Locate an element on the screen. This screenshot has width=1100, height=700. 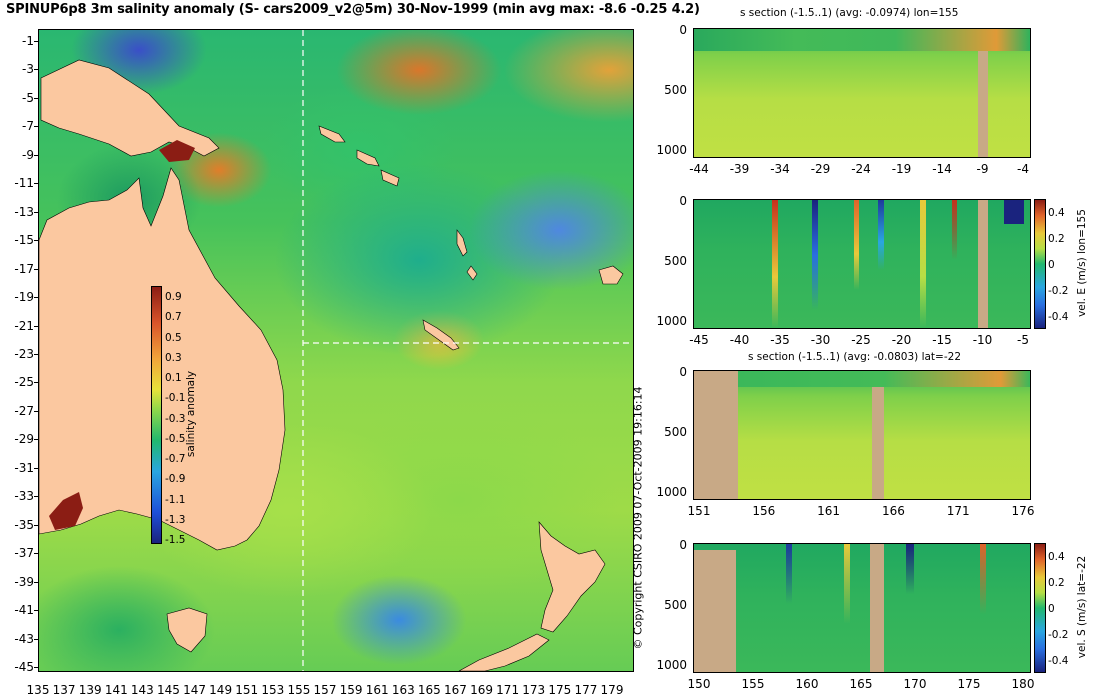
panel-2-x-tick: -30 is located at coordinates (820, 340).